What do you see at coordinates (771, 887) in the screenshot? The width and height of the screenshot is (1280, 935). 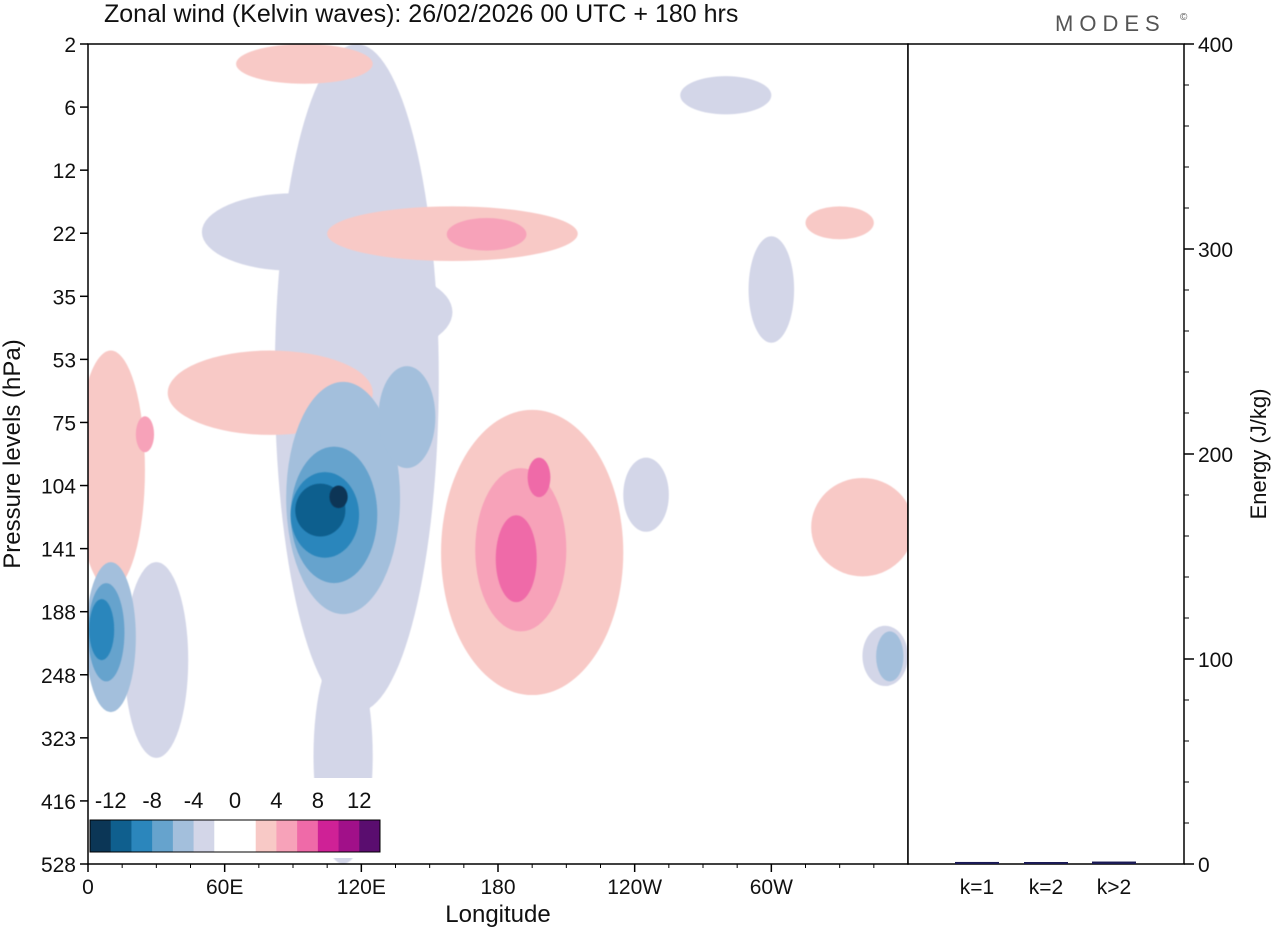 I see `x-tick-label: 60W` at bounding box center [771, 887].